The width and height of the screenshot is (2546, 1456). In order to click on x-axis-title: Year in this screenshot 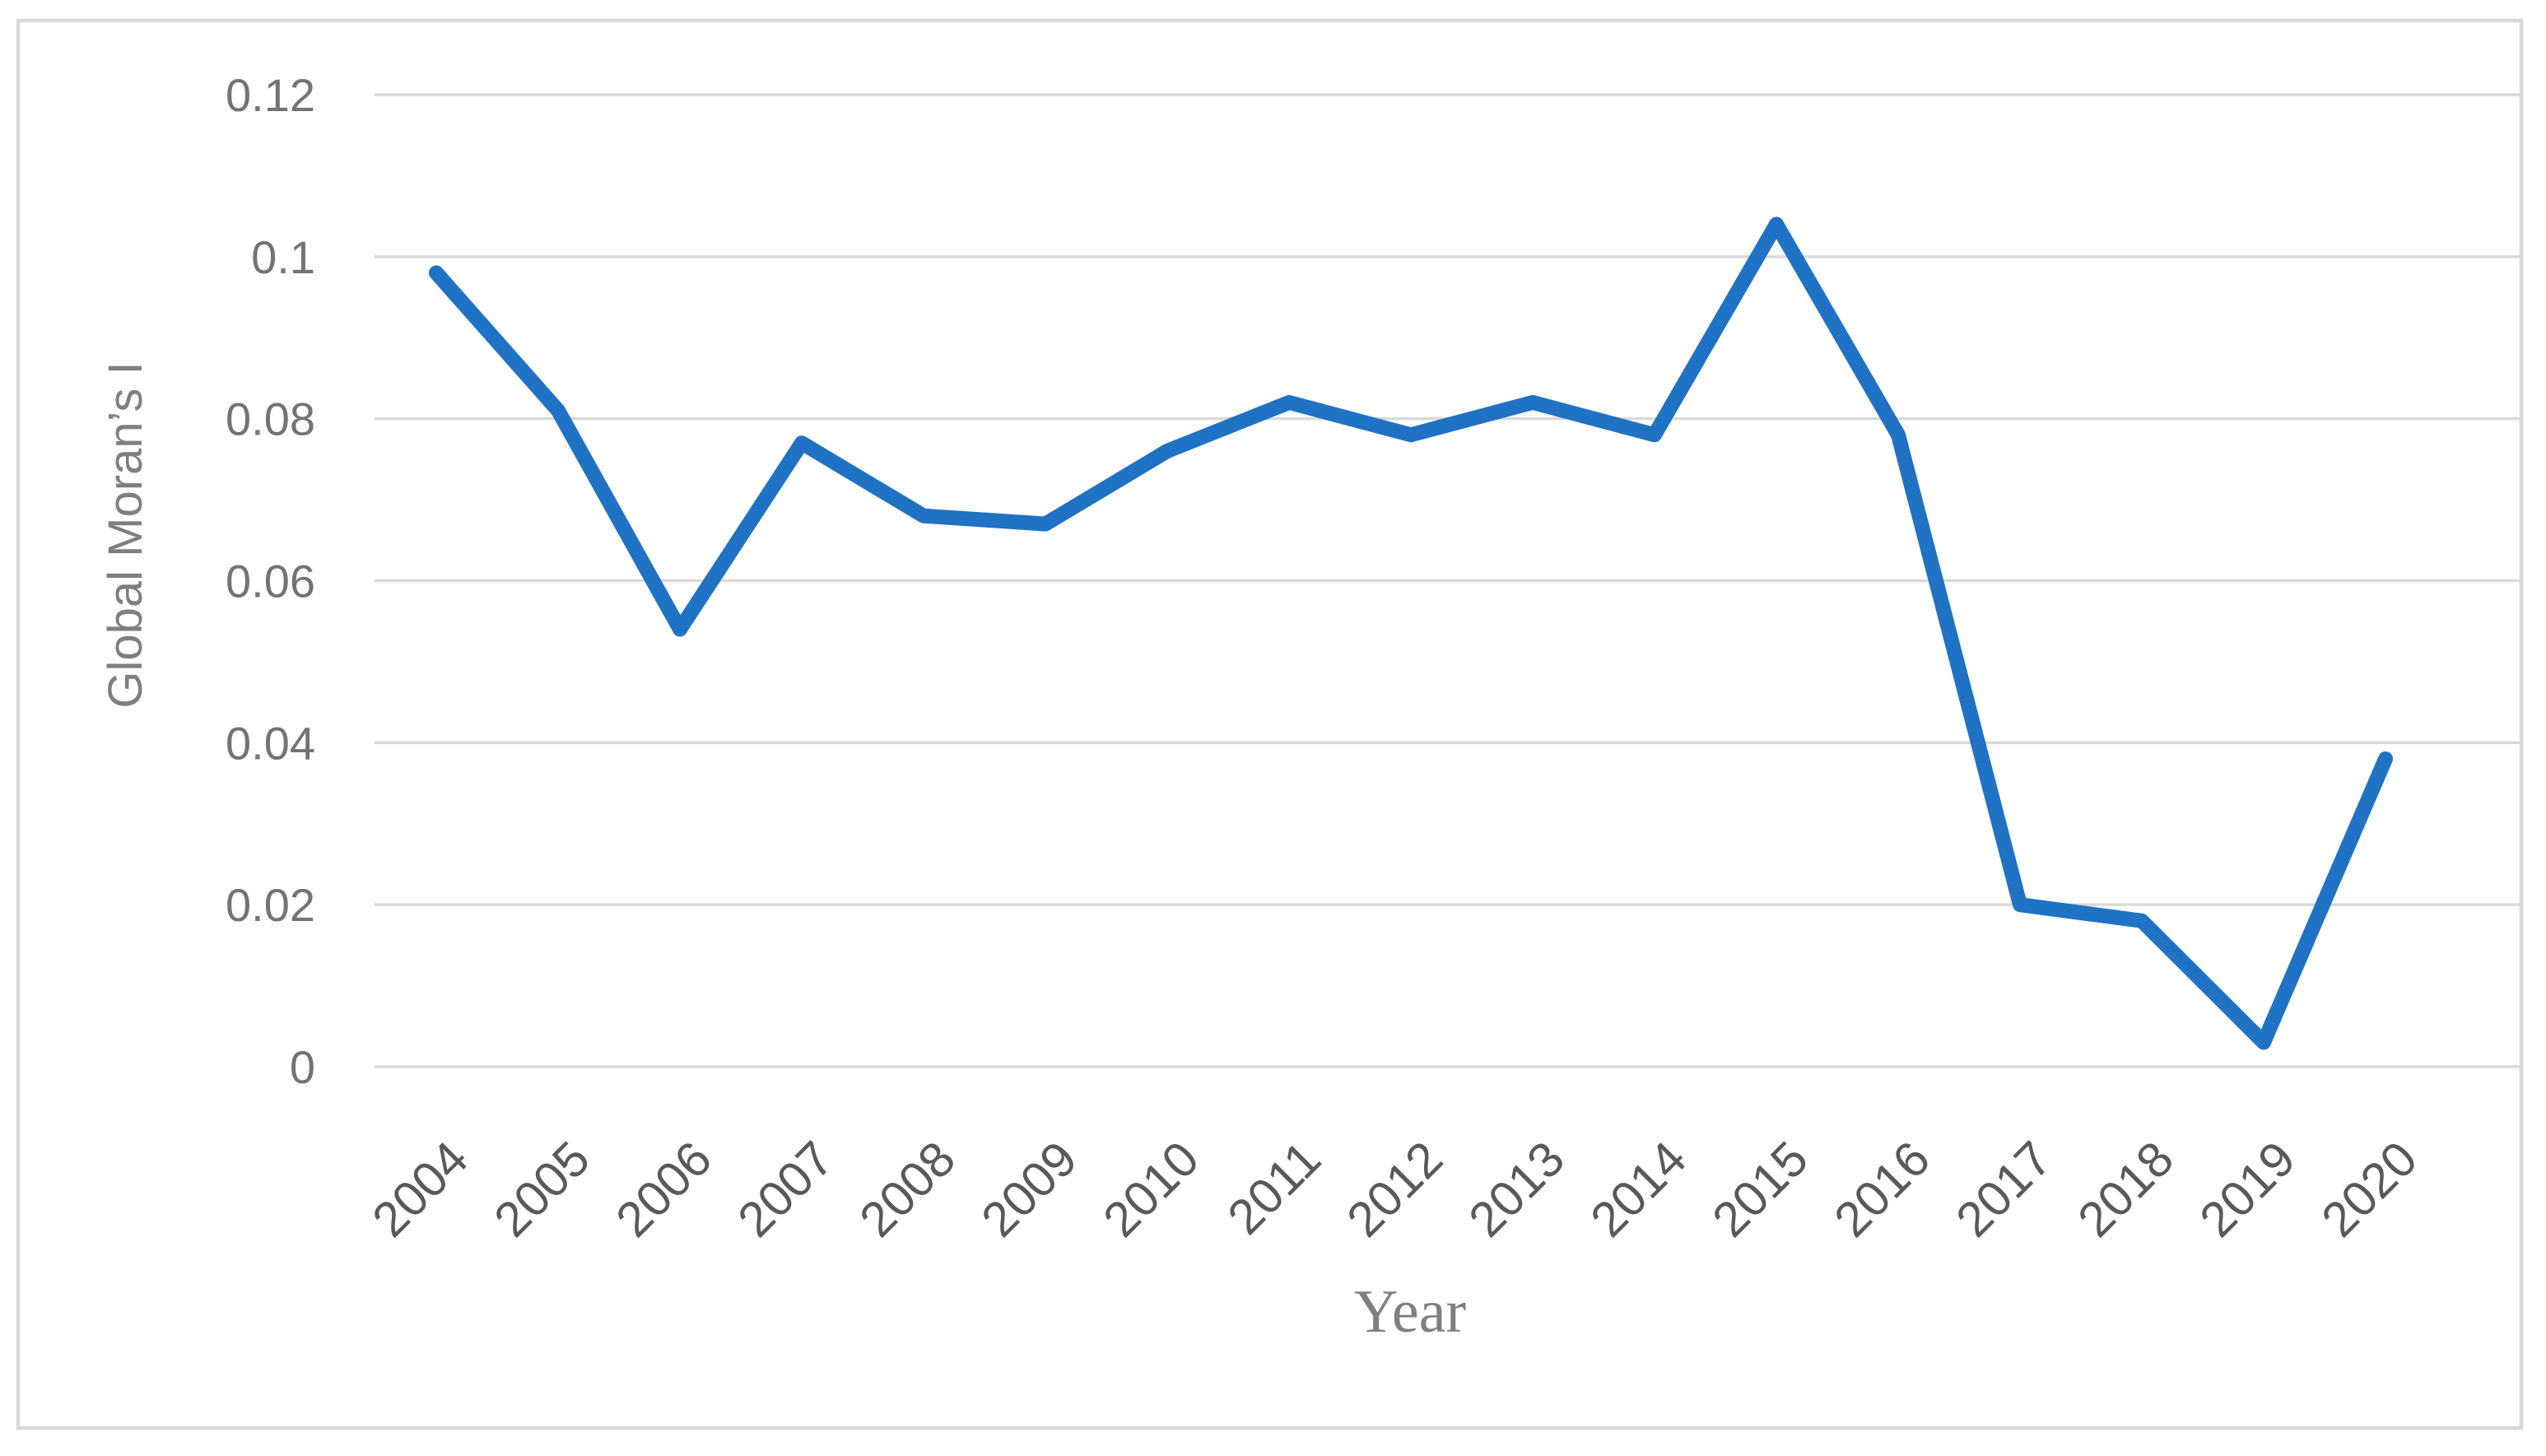, I will do `click(1410, 1312)`.